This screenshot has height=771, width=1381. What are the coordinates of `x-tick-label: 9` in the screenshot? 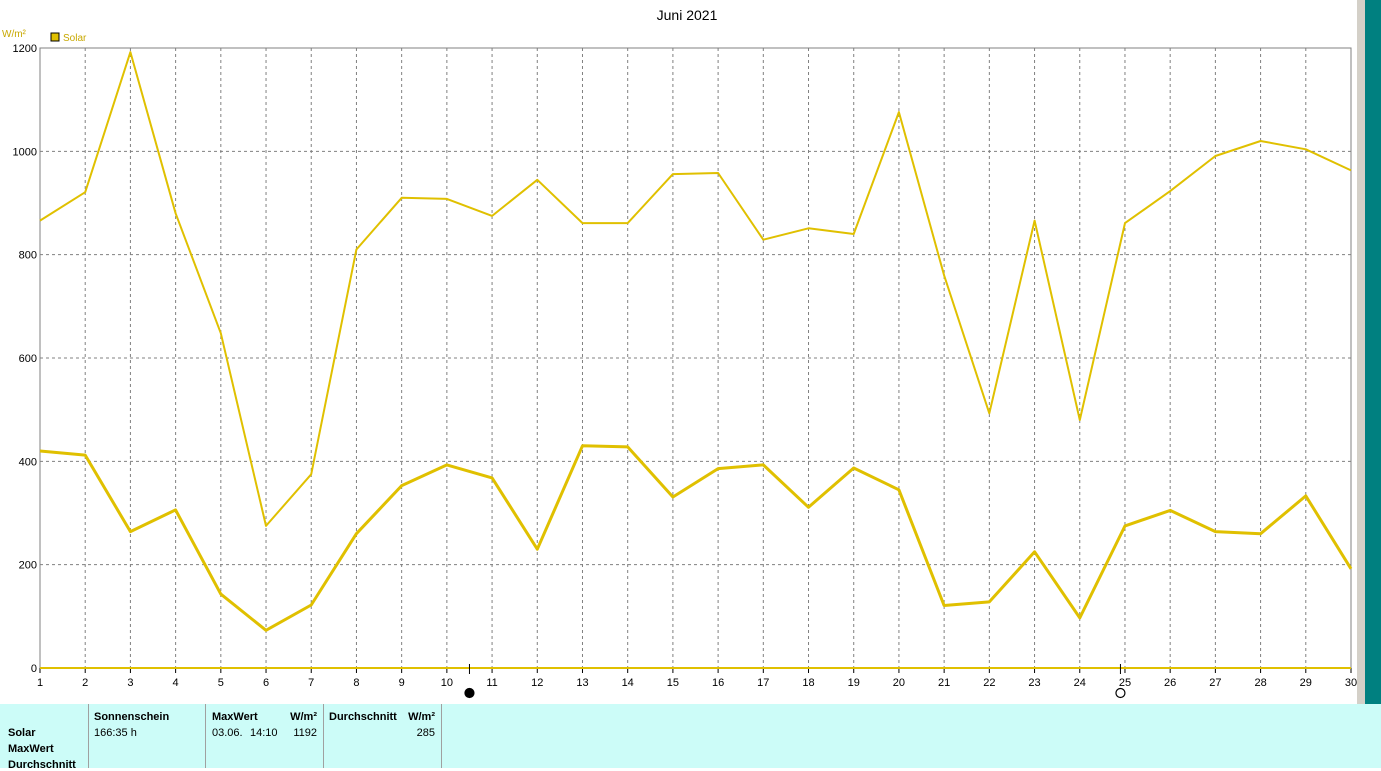 It's located at (402, 683).